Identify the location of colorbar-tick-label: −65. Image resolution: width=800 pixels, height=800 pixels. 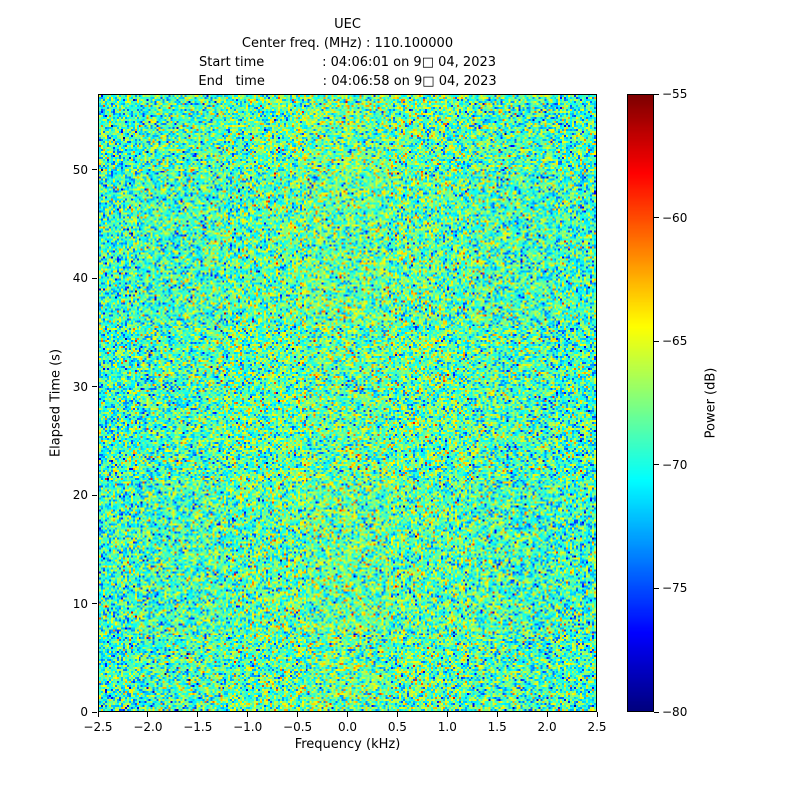
(675, 341).